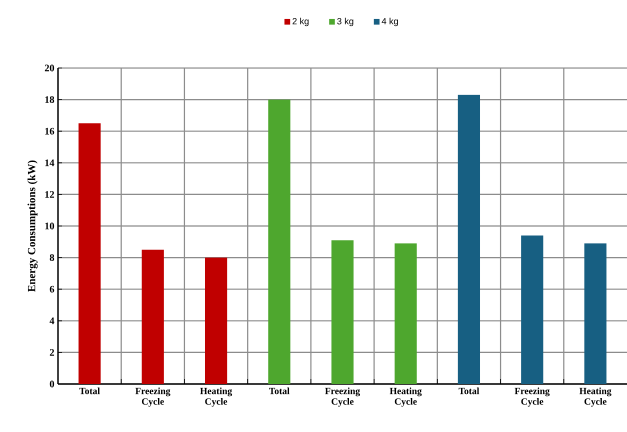  I want to click on y-tick-label: 14, so click(49, 163).